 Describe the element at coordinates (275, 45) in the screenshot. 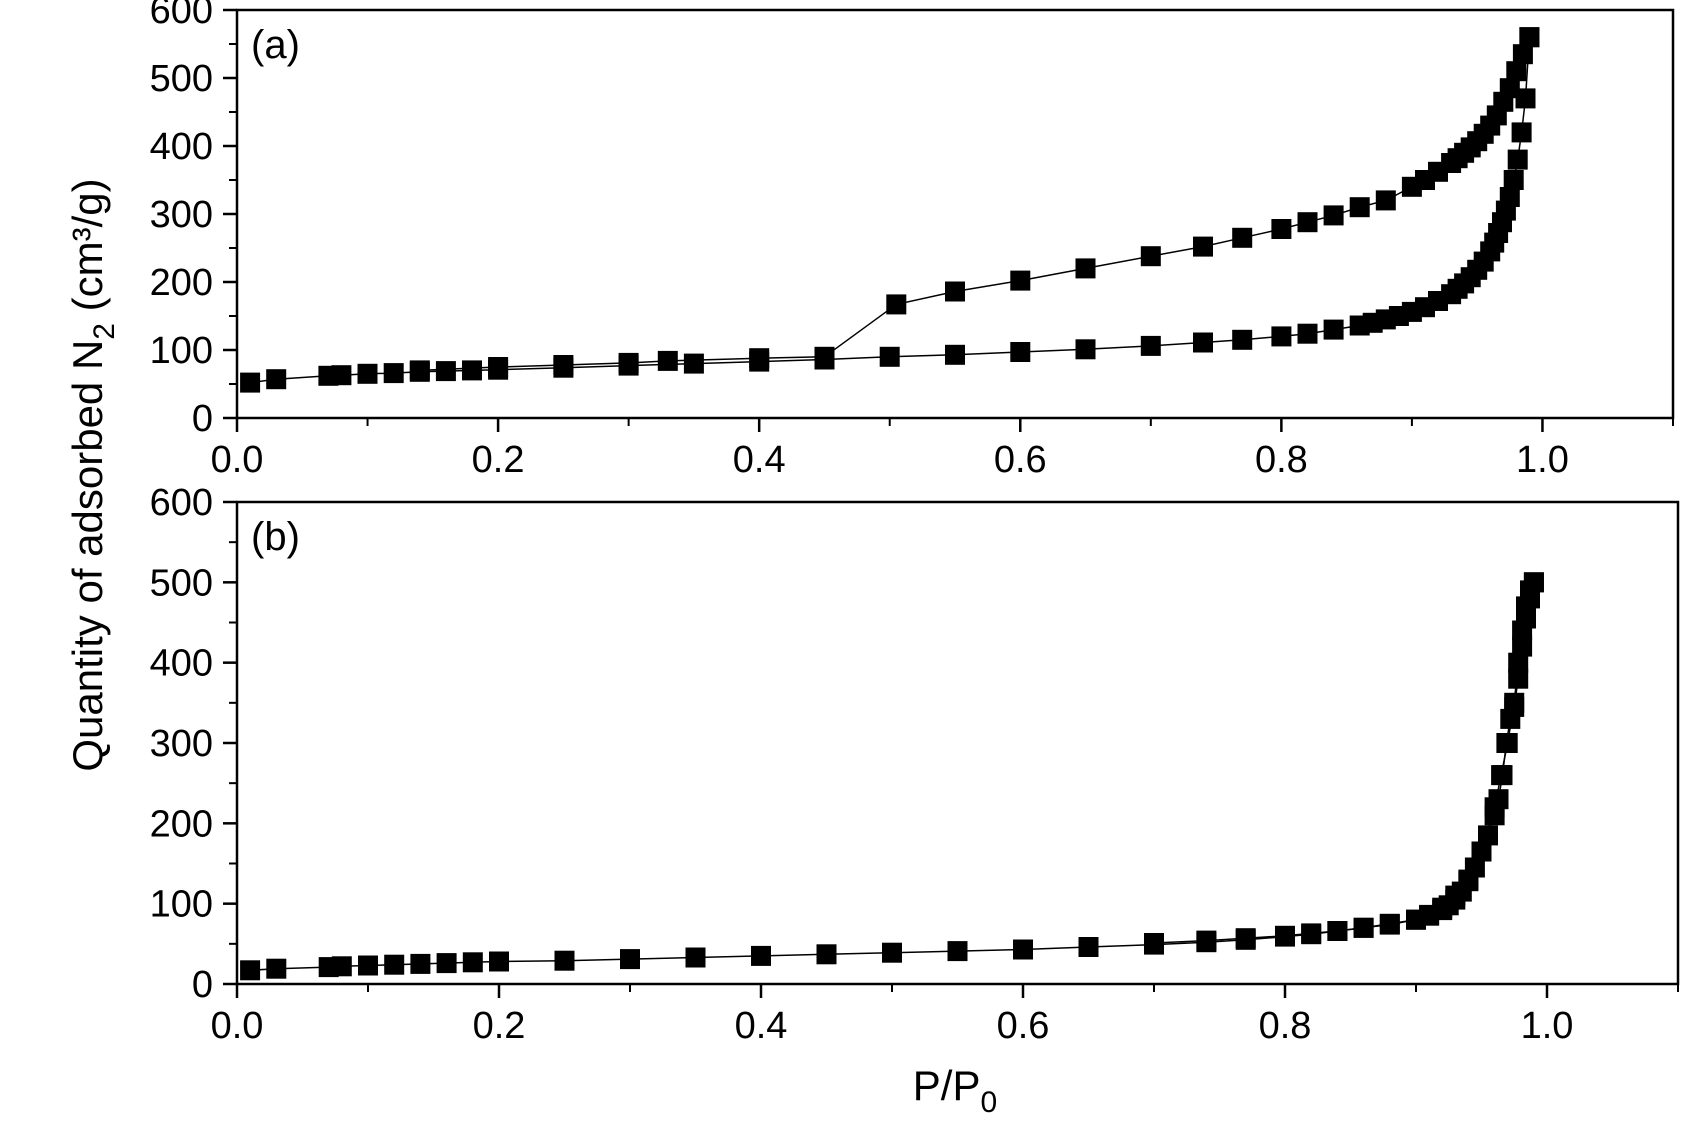

I see `panel-label: (a)` at that location.